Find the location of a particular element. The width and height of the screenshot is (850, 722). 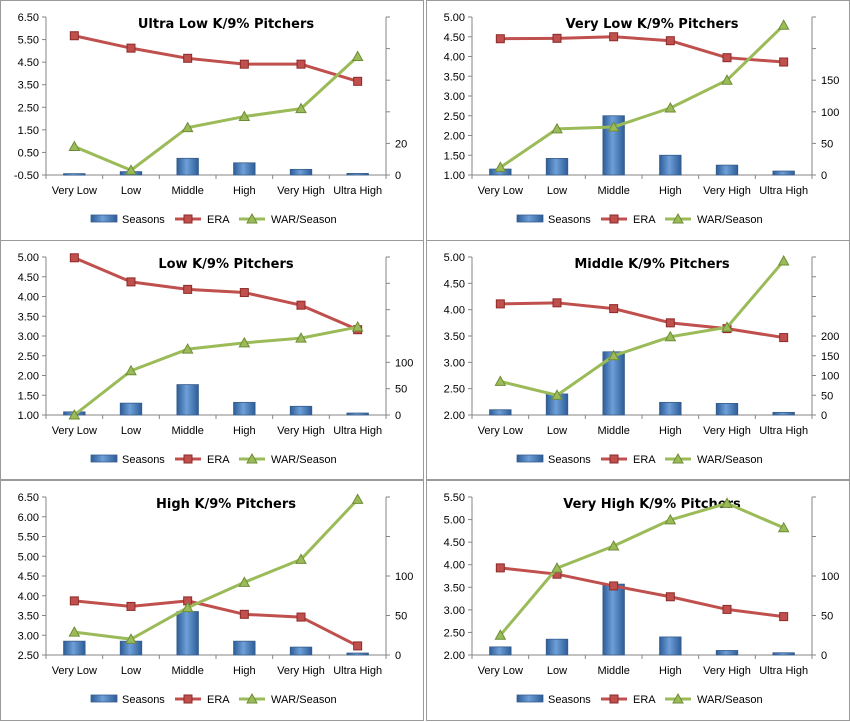

chart-title: Middle K/9% Pitchers is located at coordinates (652, 264).